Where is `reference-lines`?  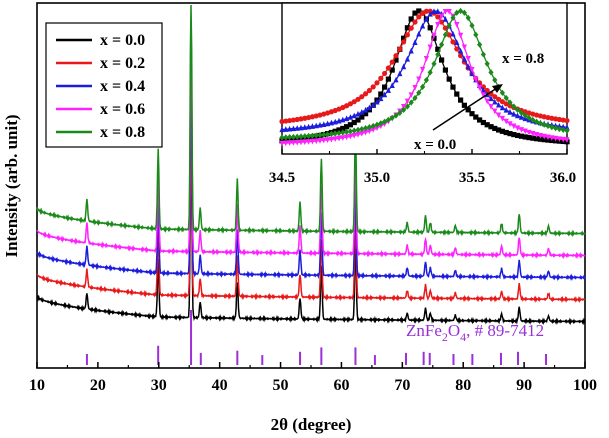
reference-lines is located at coordinates (316, 337).